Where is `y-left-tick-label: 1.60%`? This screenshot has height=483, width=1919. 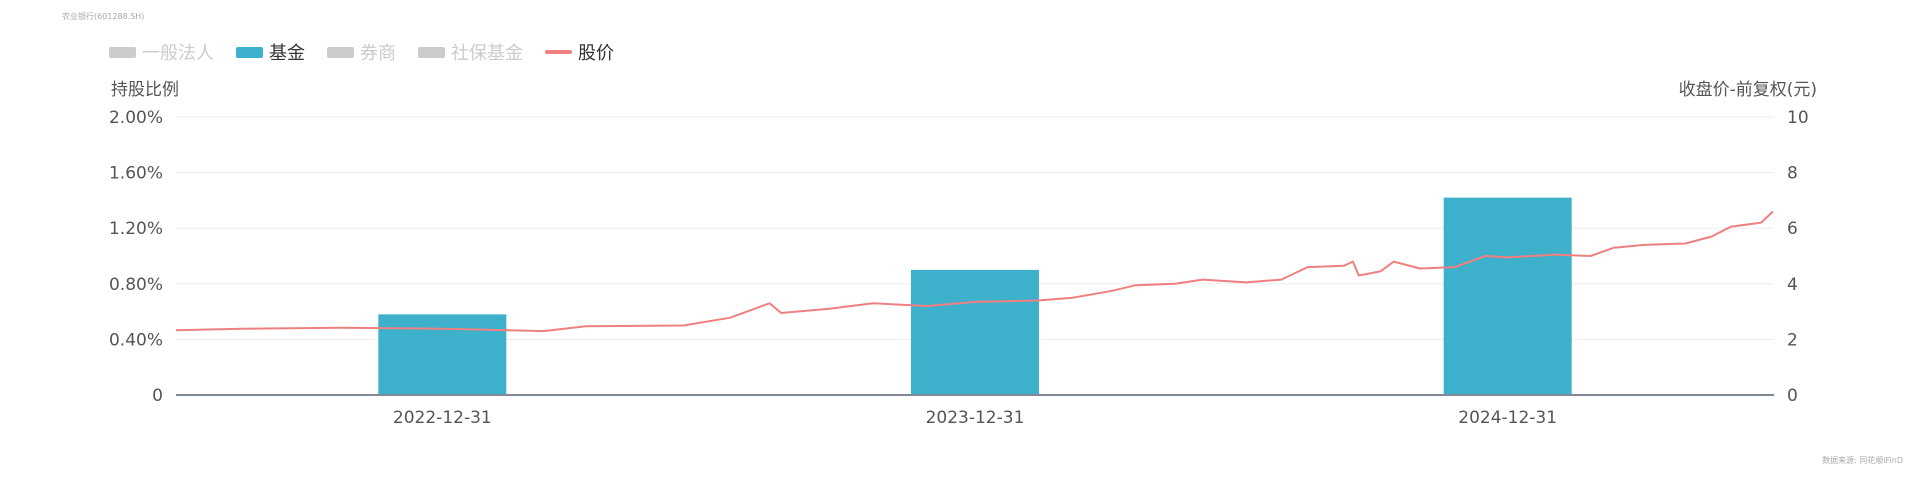 y-left-tick-label: 1.60% is located at coordinates (136, 174).